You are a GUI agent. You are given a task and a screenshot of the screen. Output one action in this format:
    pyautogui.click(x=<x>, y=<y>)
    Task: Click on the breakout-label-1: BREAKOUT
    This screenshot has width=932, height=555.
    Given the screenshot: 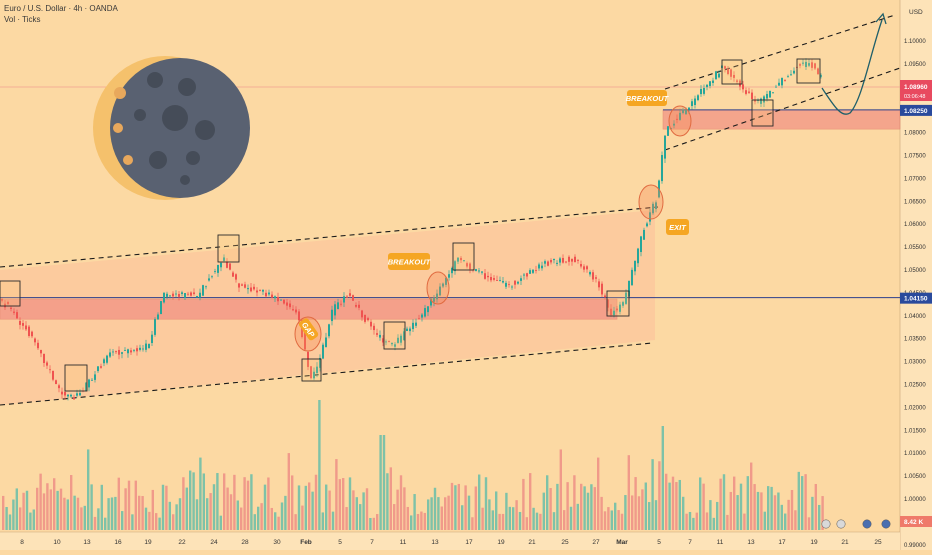 What is the action you would take?
    pyautogui.click(x=410, y=261)
    